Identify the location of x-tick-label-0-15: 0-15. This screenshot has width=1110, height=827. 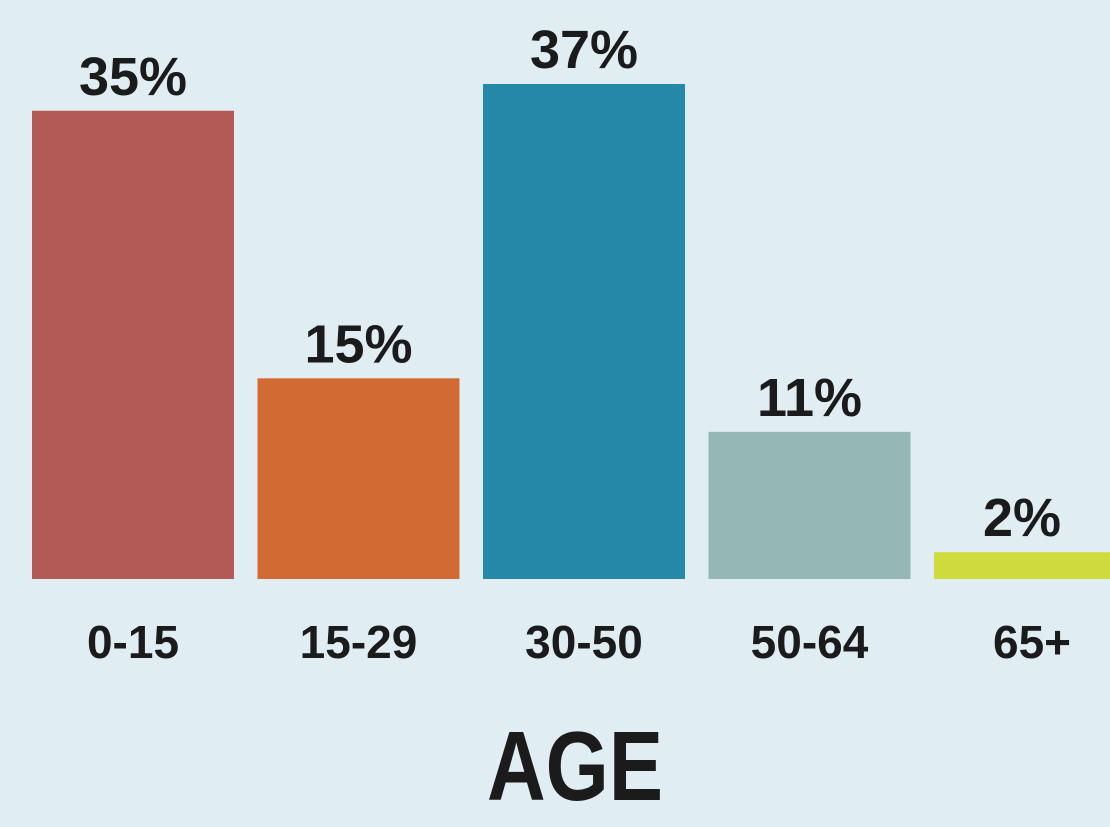
(133, 642).